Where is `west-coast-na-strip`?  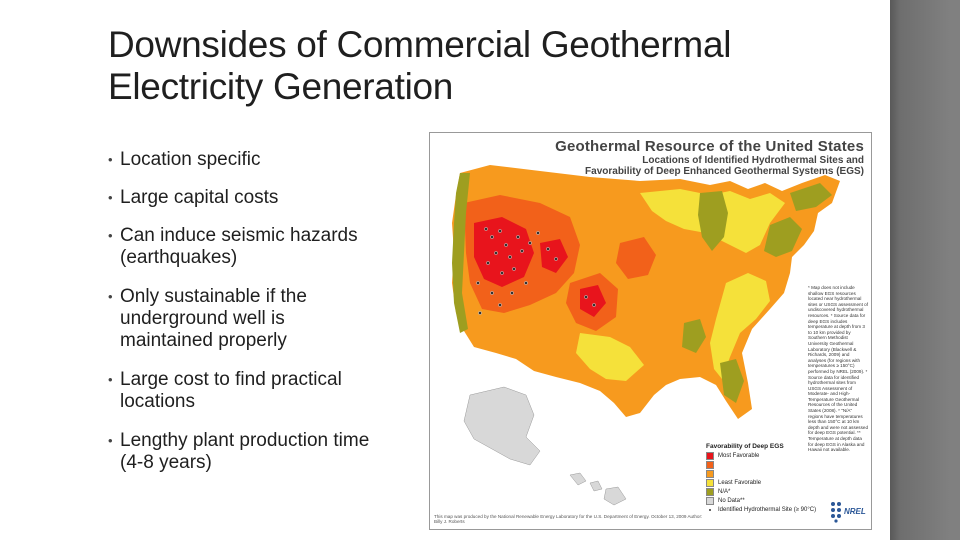
west-coast-na-strip is located at coordinates (461, 253).